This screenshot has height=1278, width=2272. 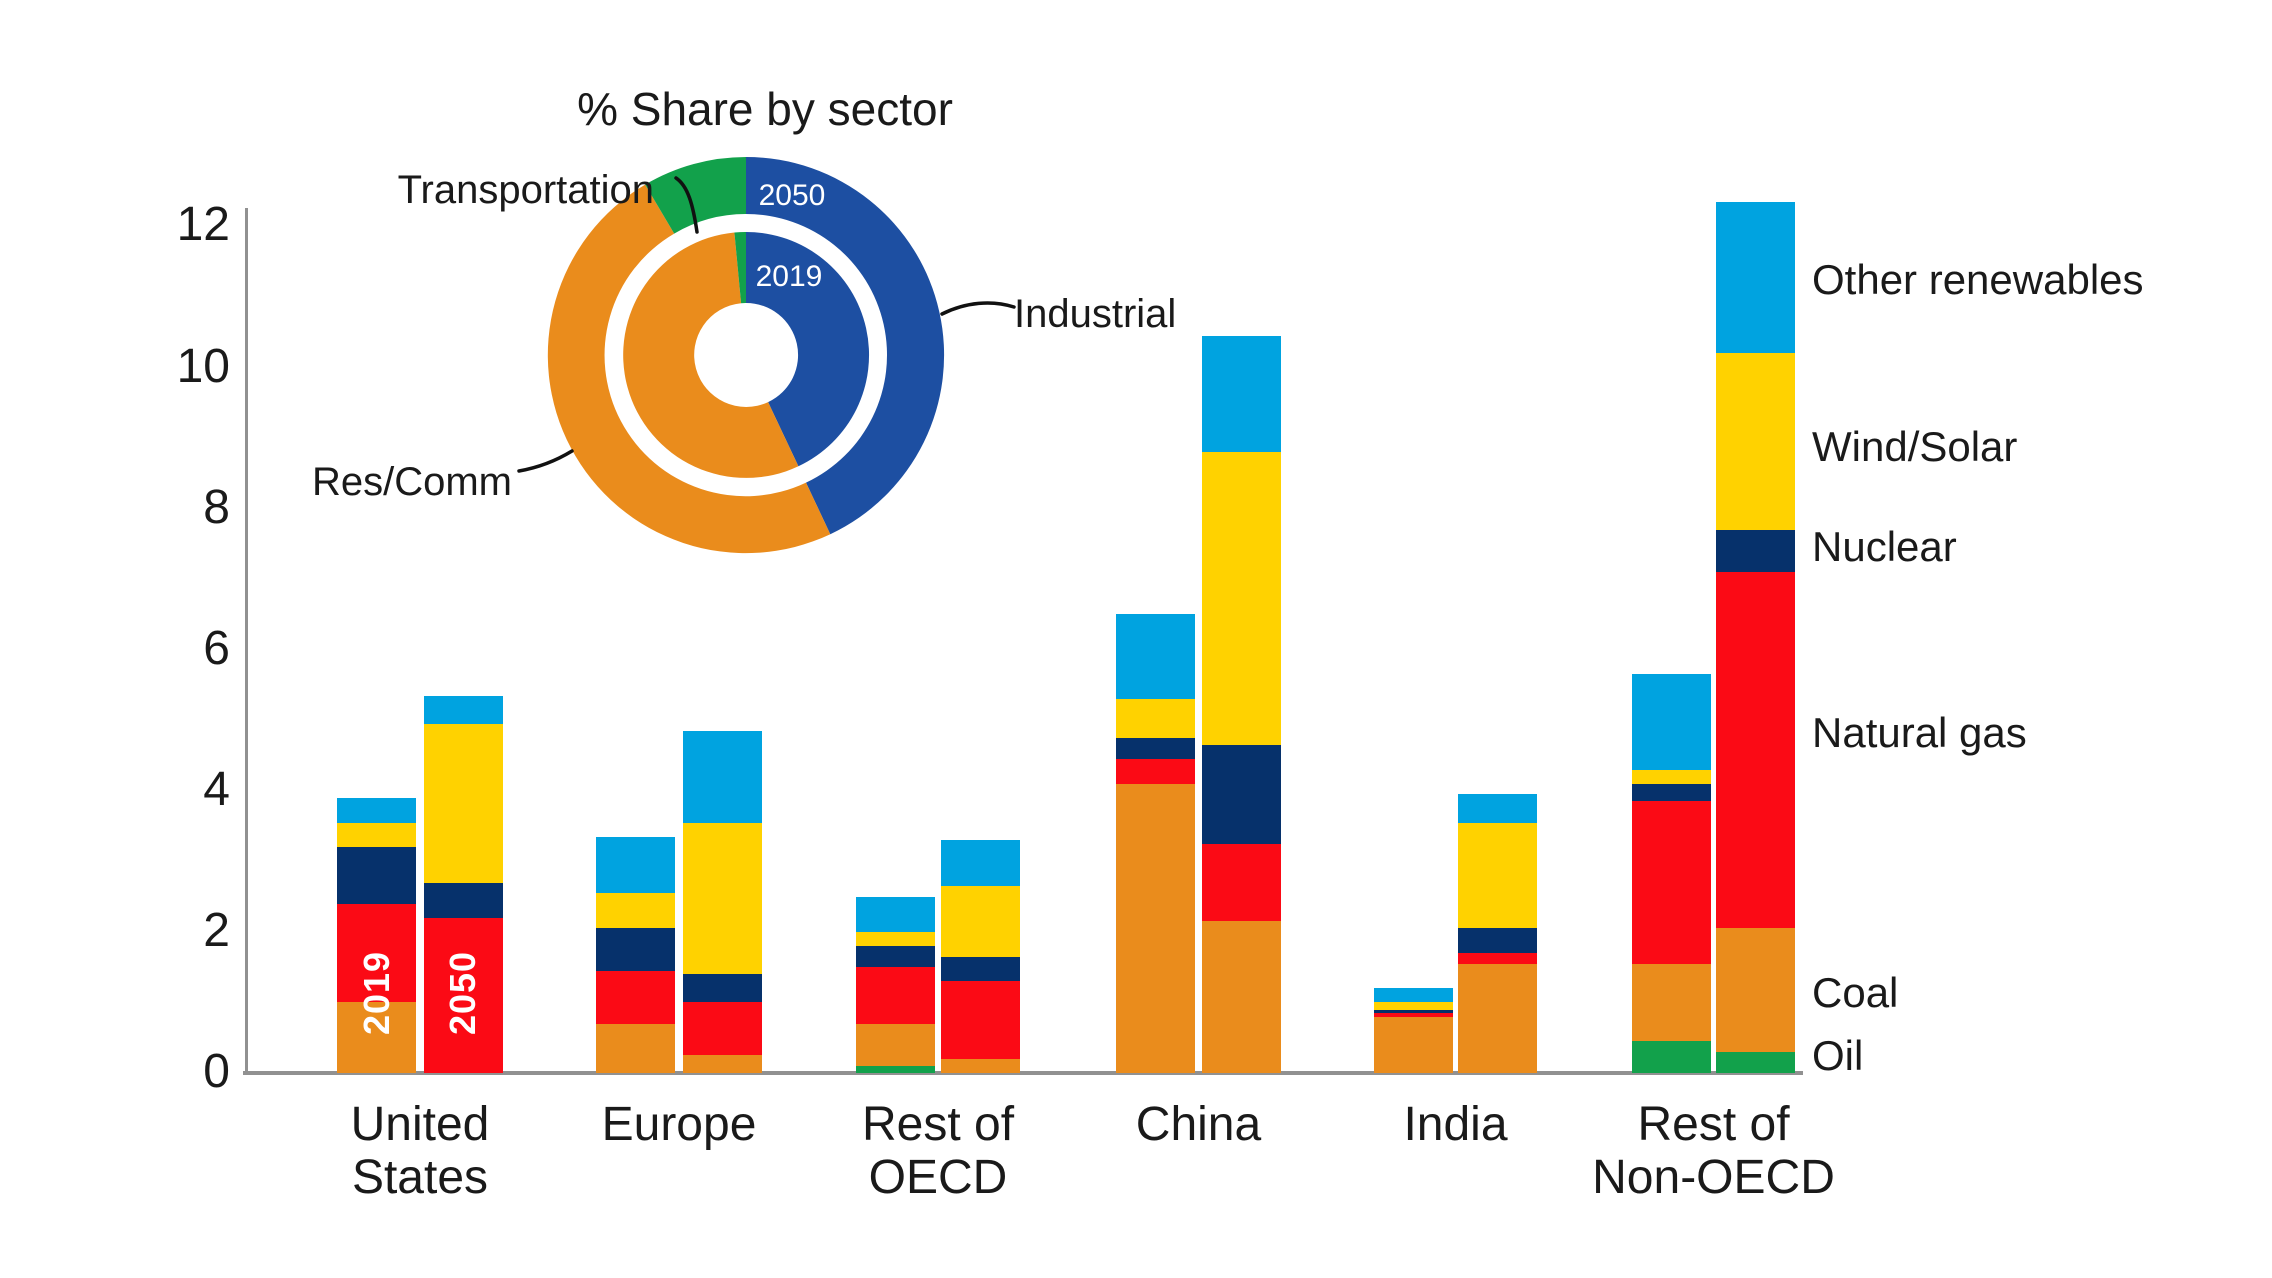 What do you see at coordinates (1755, 750) in the screenshot?
I see `bar-segment-rest-of-non-oecd-2050-natural-gas` at bounding box center [1755, 750].